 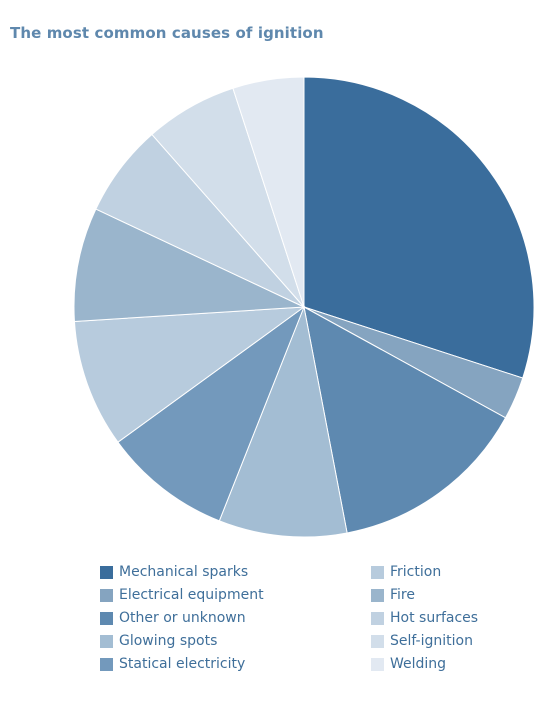 What do you see at coordinates (191, 595) in the screenshot?
I see `legend-label: Electrical equipment` at bounding box center [191, 595].